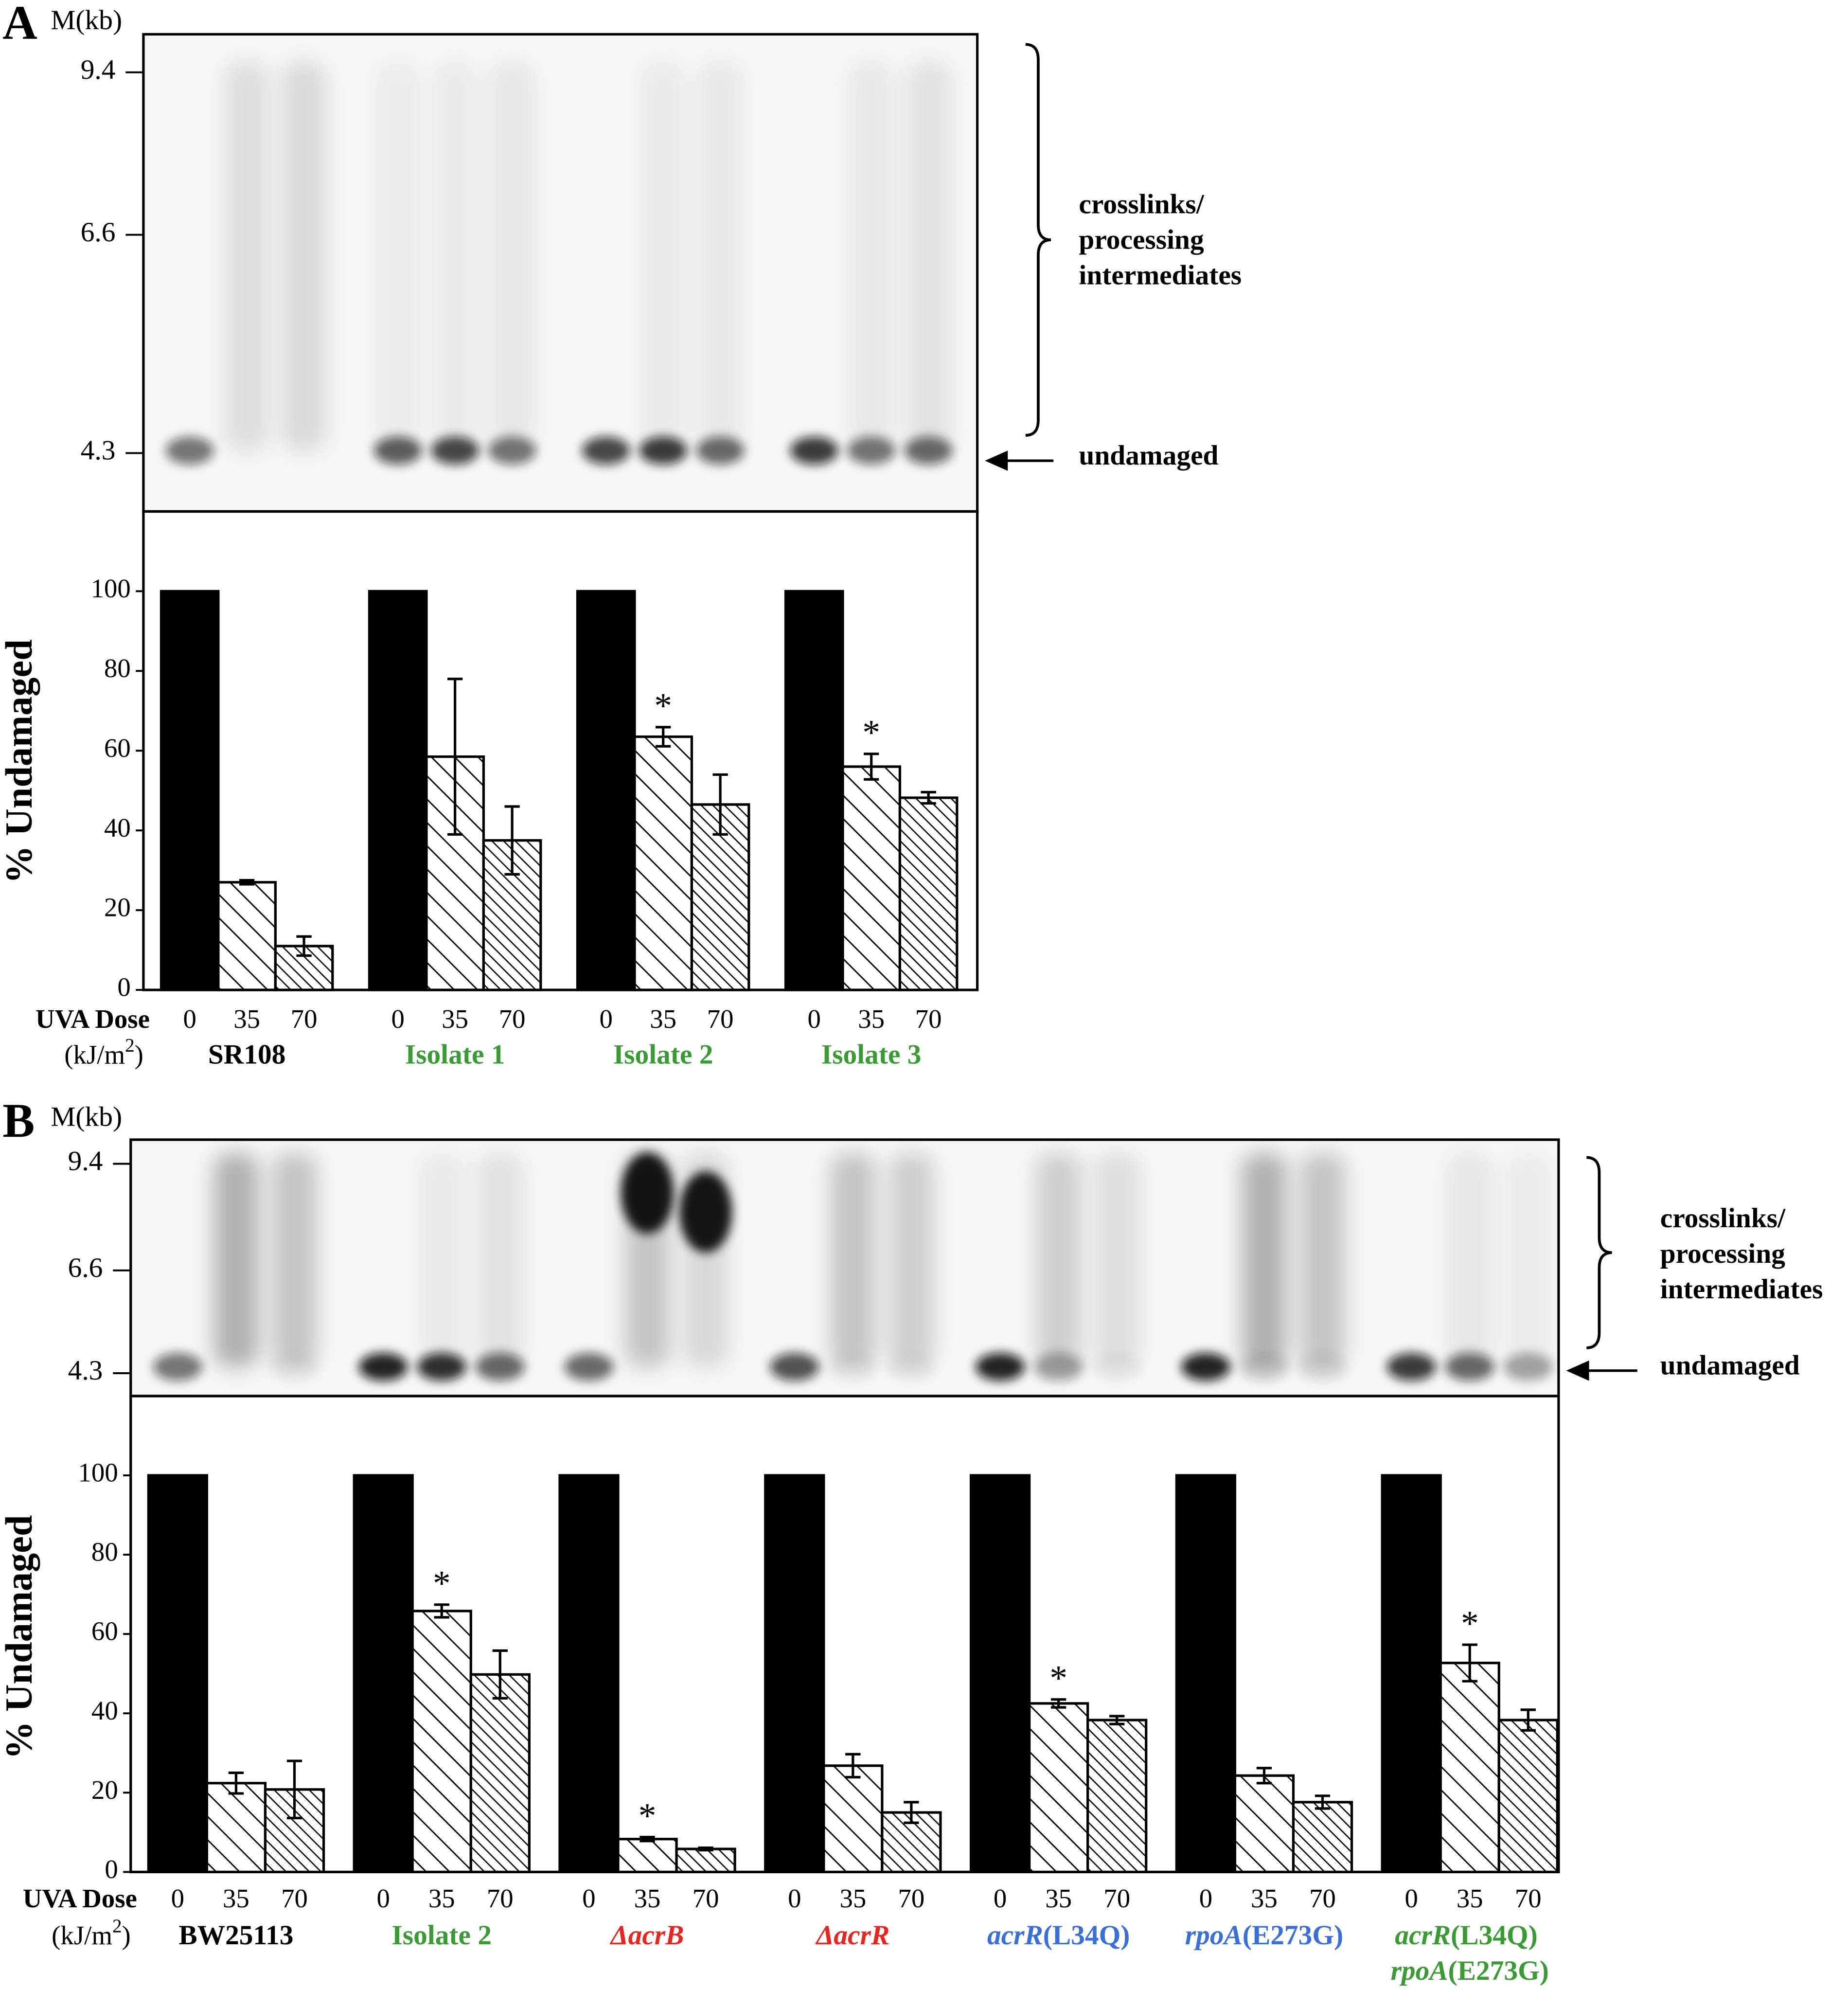 The width and height of the screenshot is (1848, 1990). What do you see at coordinates (20, 761) in the screenshot?
I see `y-axis-label: % Undamaged` at bounding box center [20, 761].